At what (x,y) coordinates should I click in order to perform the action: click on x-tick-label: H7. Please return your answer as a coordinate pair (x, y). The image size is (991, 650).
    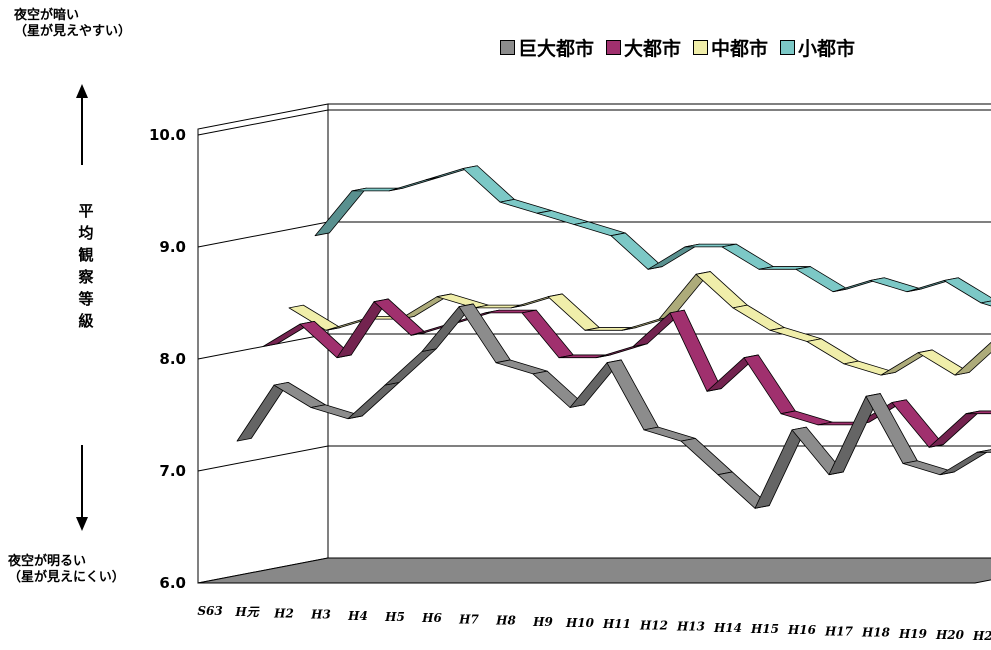
    Looking at the image, I should click on (468, 619).